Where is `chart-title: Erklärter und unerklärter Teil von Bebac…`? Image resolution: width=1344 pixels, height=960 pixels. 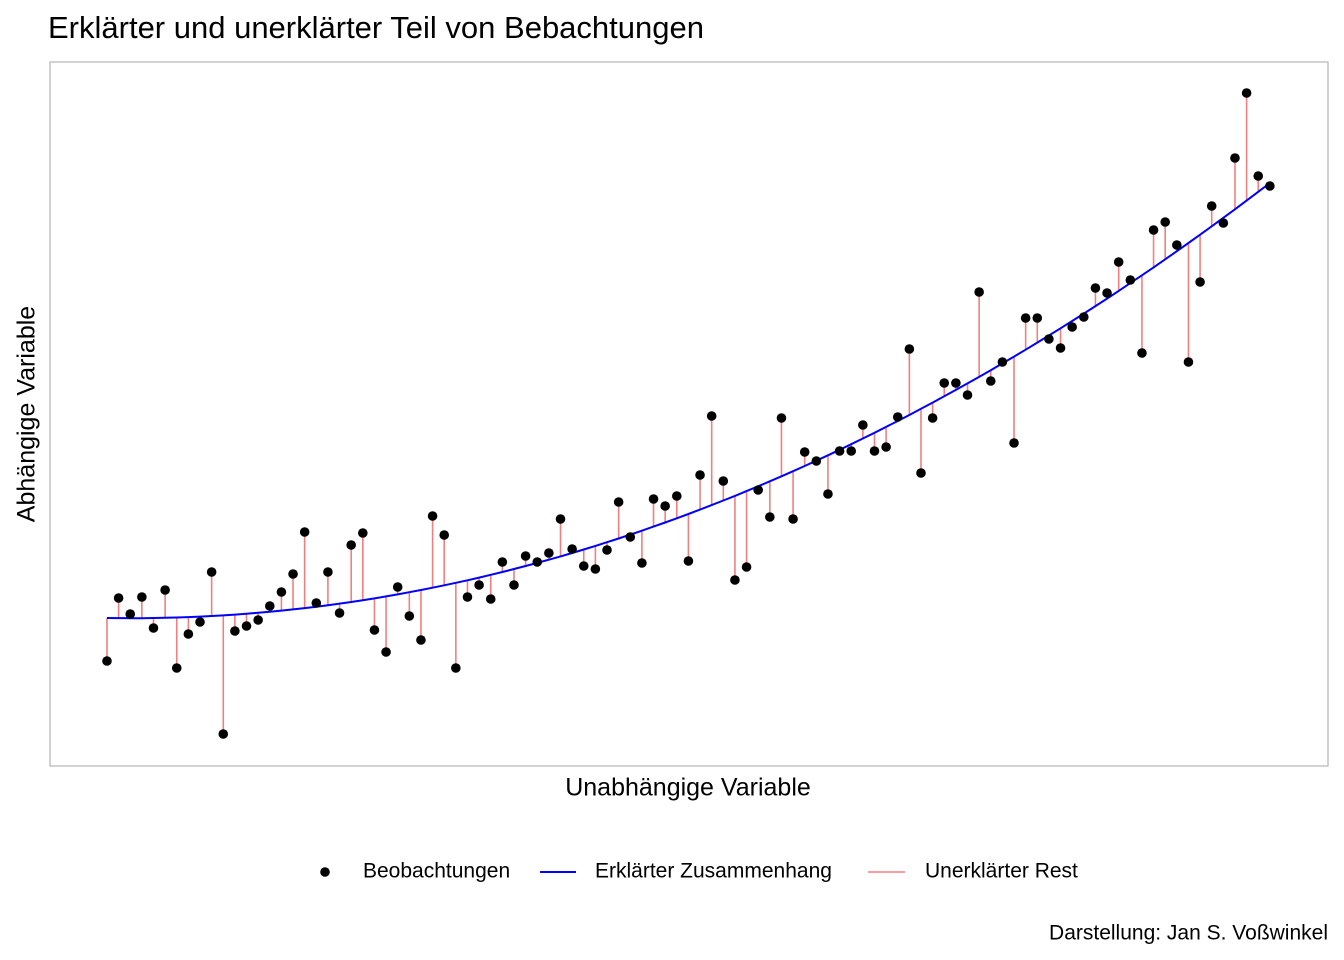
chart-title: Erklärter und unerklärter Teil von Bebac… is located at coordinates (376, 27).